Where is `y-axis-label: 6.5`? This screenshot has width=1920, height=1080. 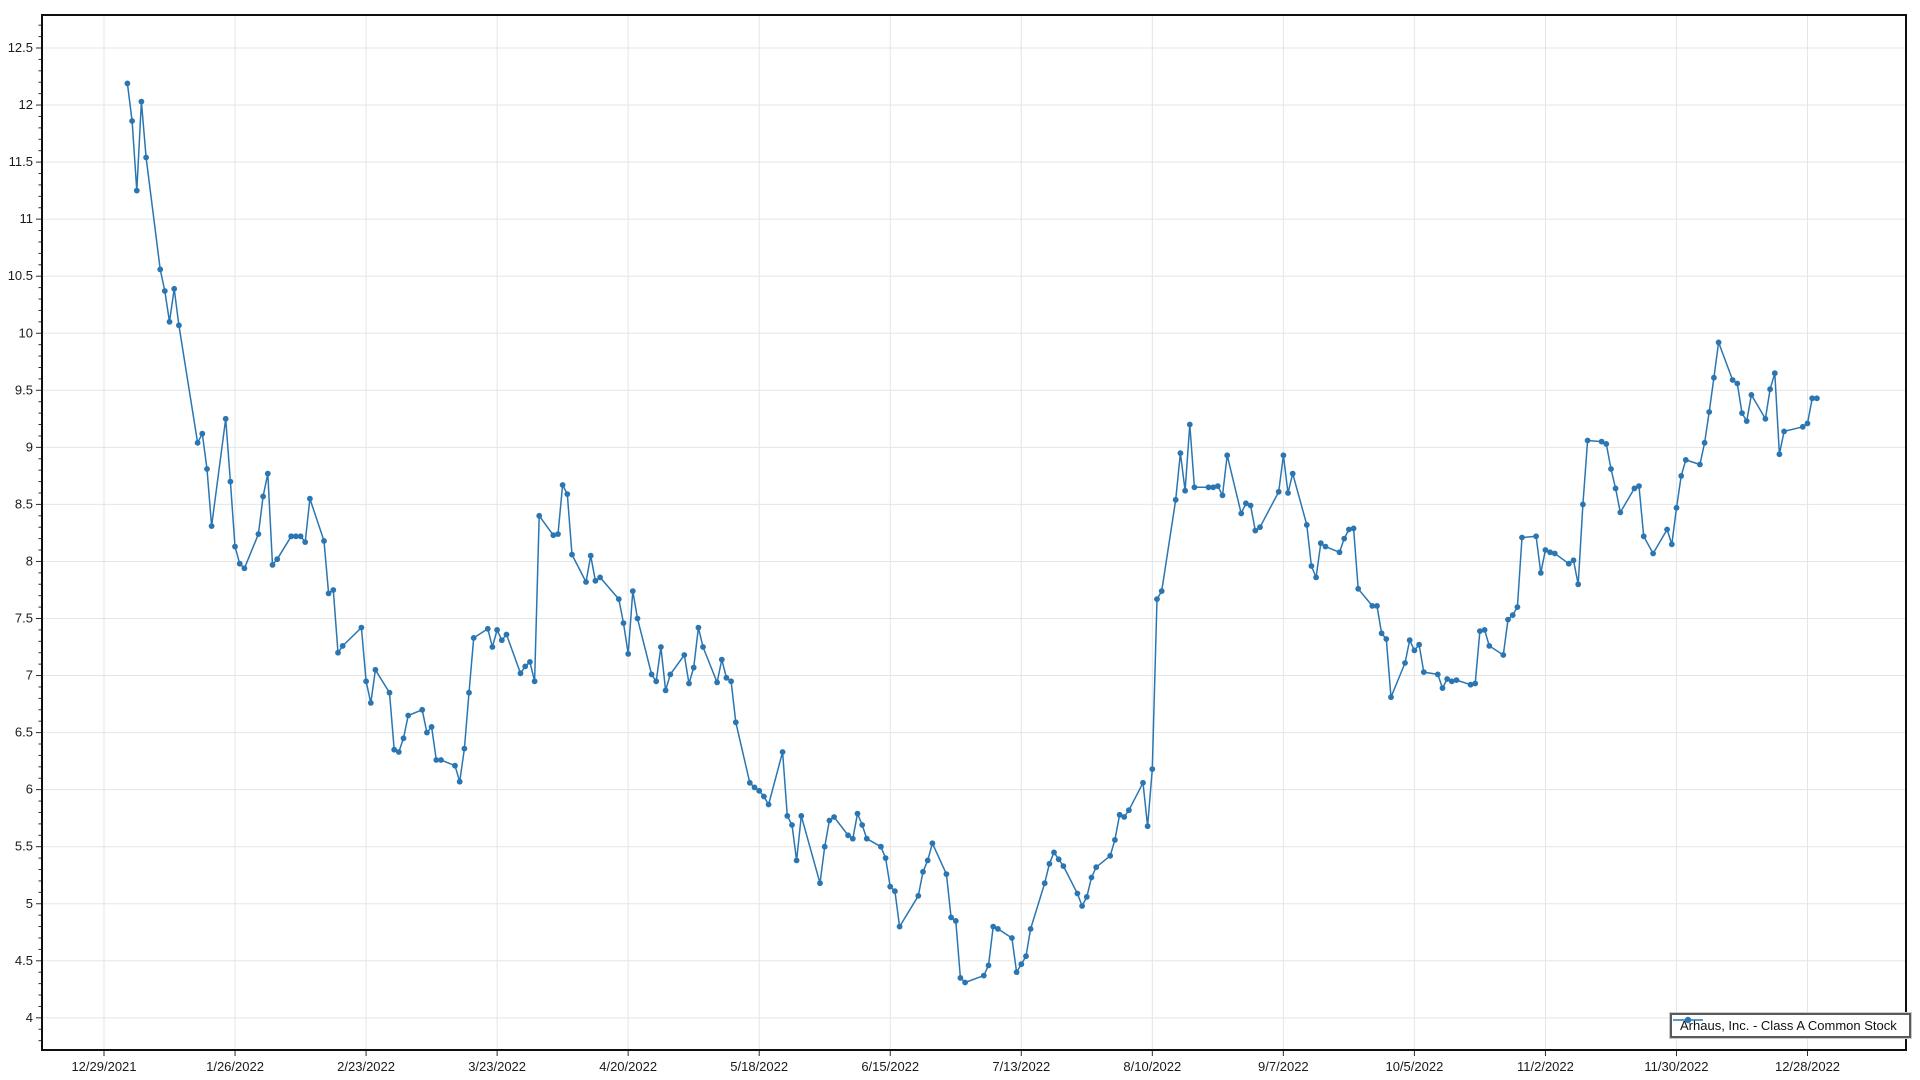
y-axis-label: 6.5 is located at coordinates (24, 732).